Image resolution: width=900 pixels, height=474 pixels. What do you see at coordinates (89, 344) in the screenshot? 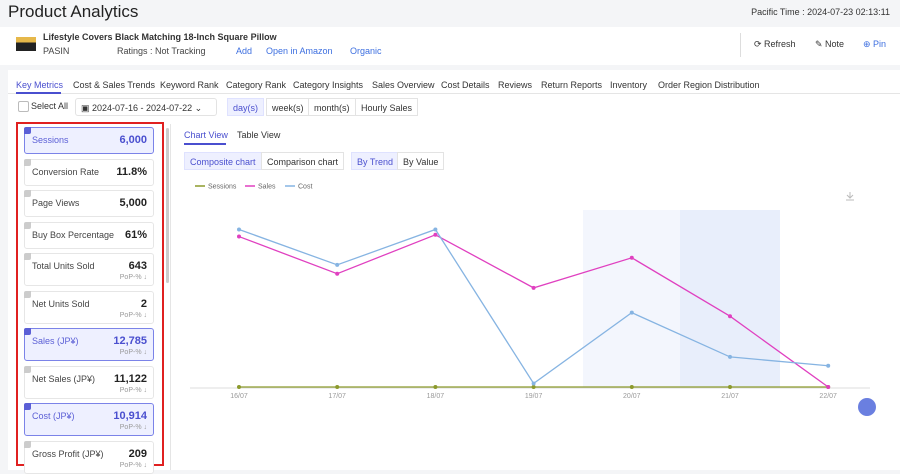
I see `metric-card: Sales (JP¥) 12,785 PoP-% ↓` at bounding box center [89, 344].